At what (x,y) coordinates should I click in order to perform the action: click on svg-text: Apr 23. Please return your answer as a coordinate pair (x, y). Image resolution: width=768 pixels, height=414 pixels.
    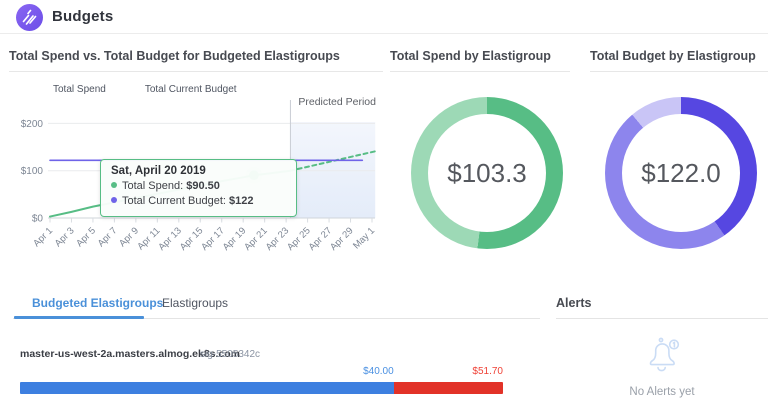
    Looking at the image, I should click on (278, 239).